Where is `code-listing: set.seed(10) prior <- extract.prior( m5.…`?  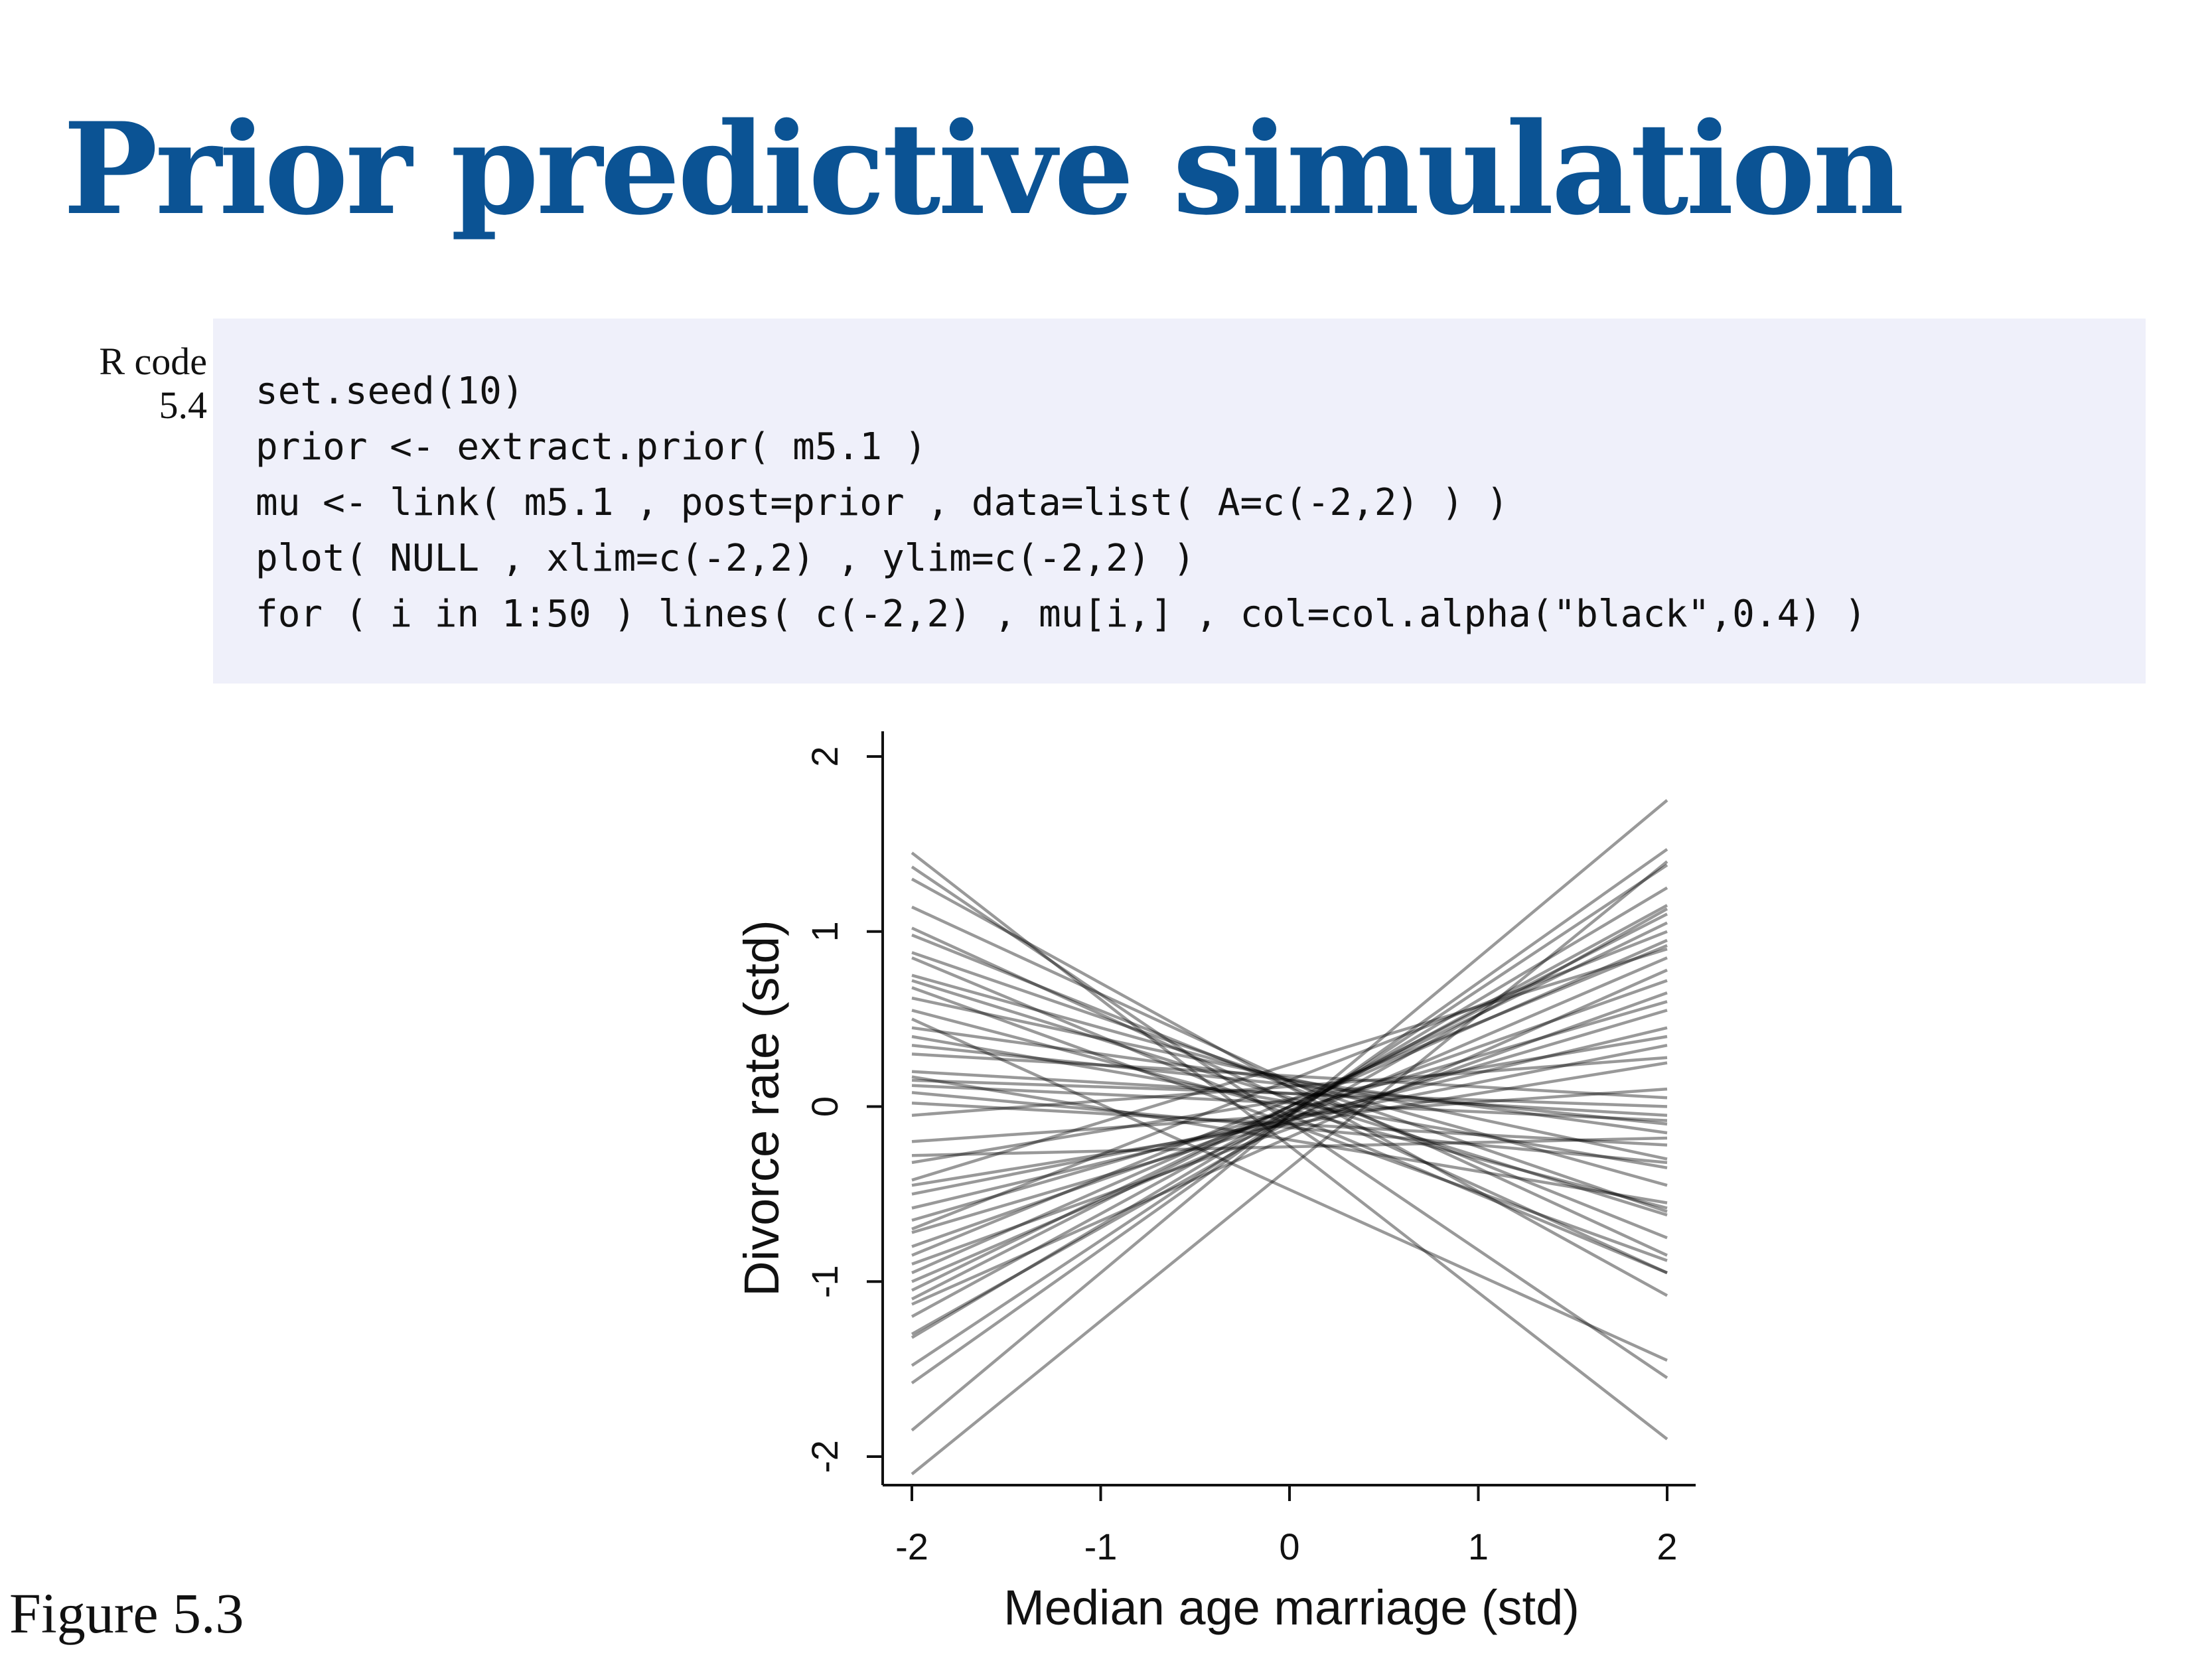
code-listing: set.seed(10) prior <- extract.prior( m5.… is located at coordinates (1061, 503).